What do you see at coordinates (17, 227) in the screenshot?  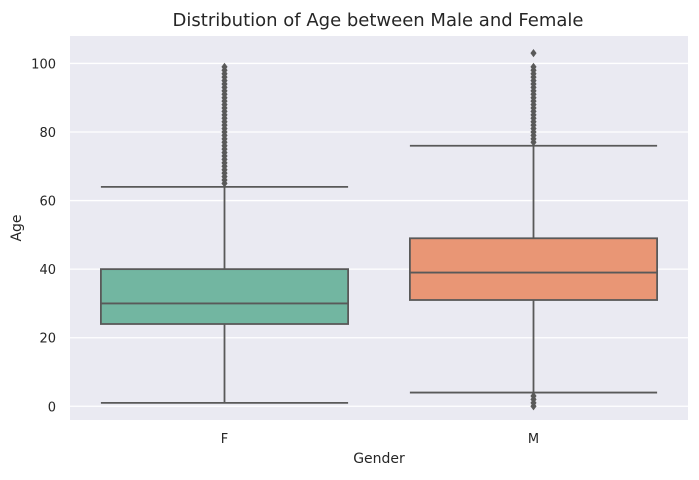 I see `y-axis-label: Age` at bounding box center [17, 227].